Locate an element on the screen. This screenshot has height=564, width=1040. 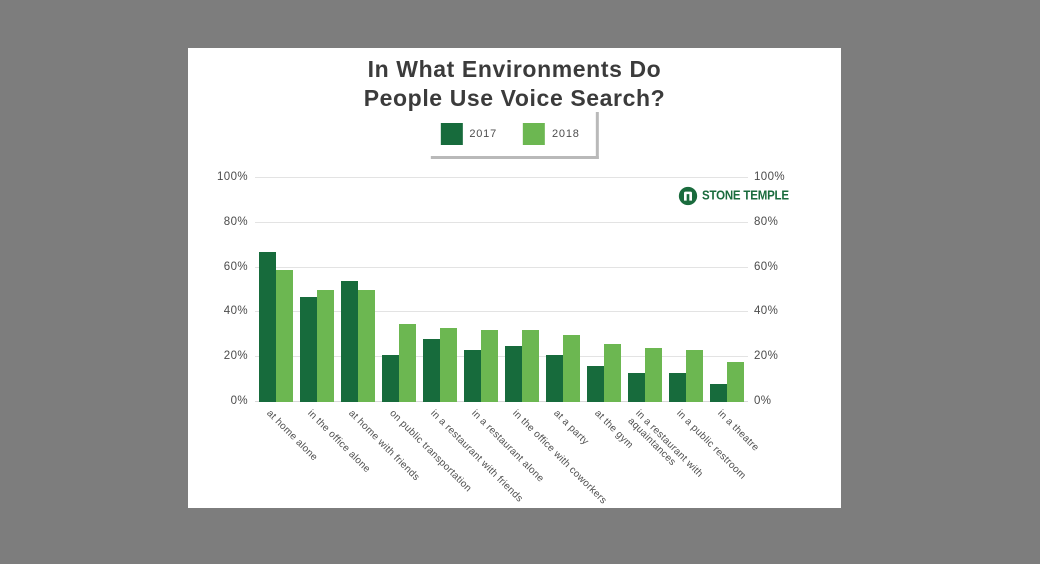
bar-2018-in-a-public-restroom is located at coordinates (695, 376).